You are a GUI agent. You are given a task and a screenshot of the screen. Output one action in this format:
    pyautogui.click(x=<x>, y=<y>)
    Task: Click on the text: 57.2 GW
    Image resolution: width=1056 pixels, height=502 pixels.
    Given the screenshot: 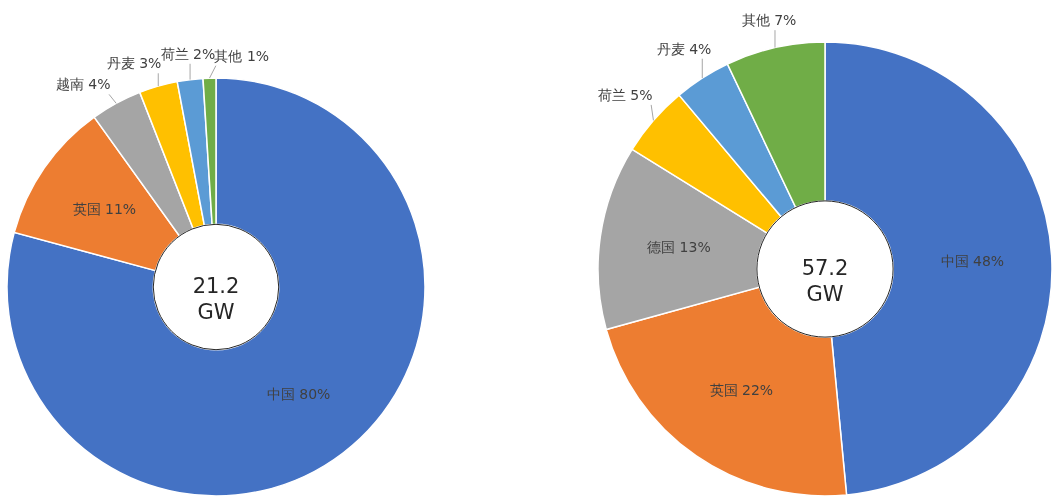 What is the action you would take?
    pyautogui.click(x=825, y=281)
    